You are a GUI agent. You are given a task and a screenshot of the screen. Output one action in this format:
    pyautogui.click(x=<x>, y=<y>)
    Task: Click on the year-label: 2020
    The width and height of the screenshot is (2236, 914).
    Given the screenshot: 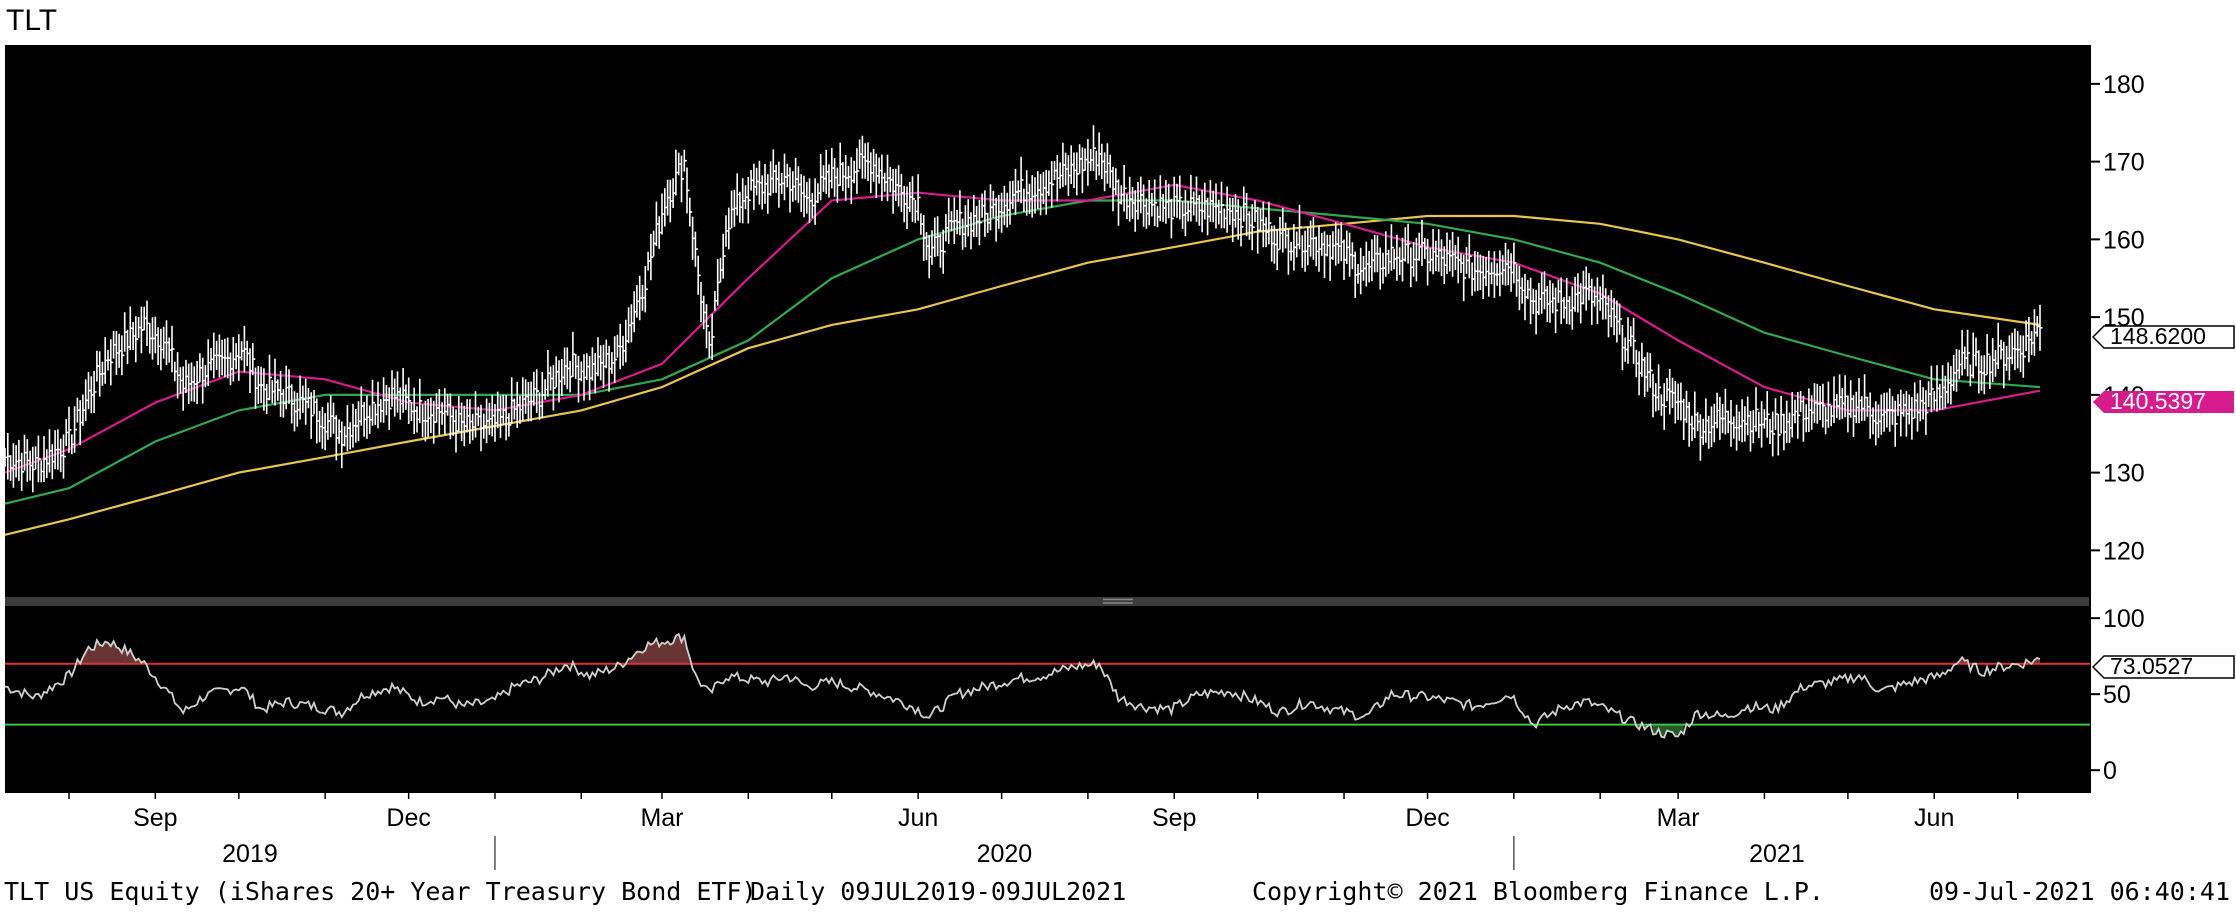 What is the action you would take?
    pyautogui.click(x=1005, y=854)
    